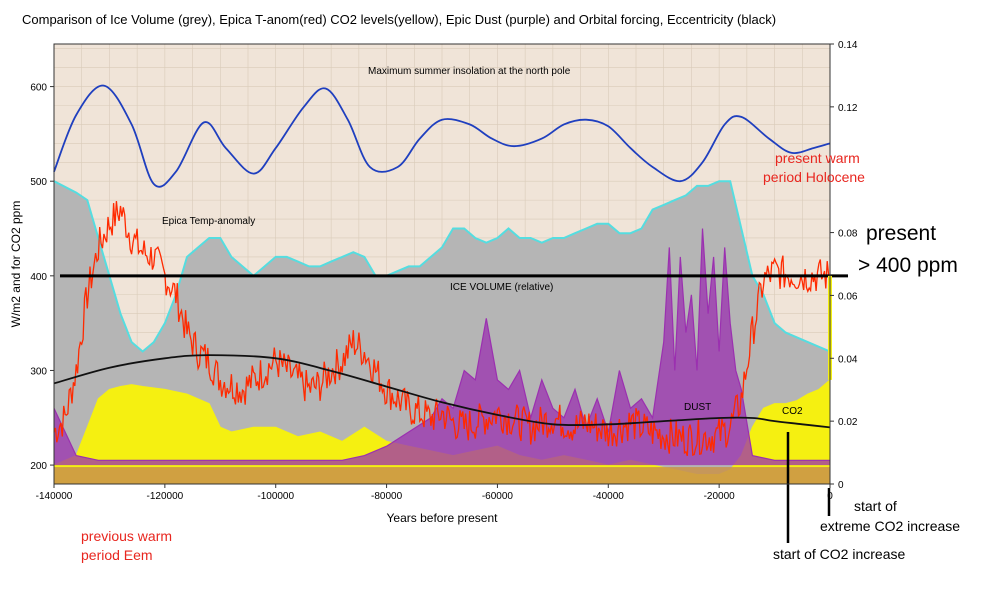  I want to click on label-start-extreme-line2: extreme CO2 increase, so click(890, 526).